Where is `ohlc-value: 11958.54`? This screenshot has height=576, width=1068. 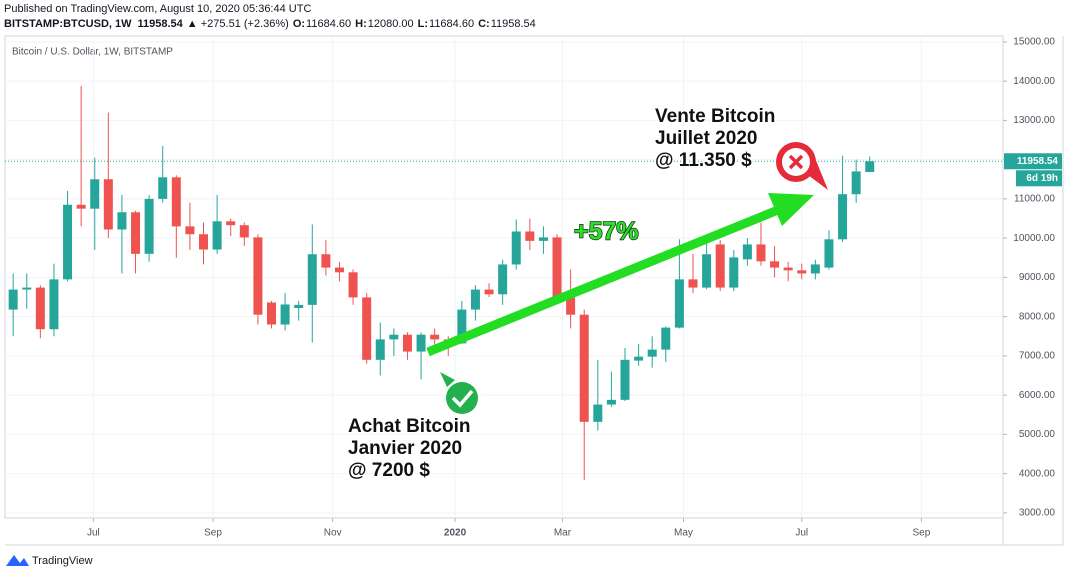
ohlc-value: 11958.54 is located at coordinates (513, 24).